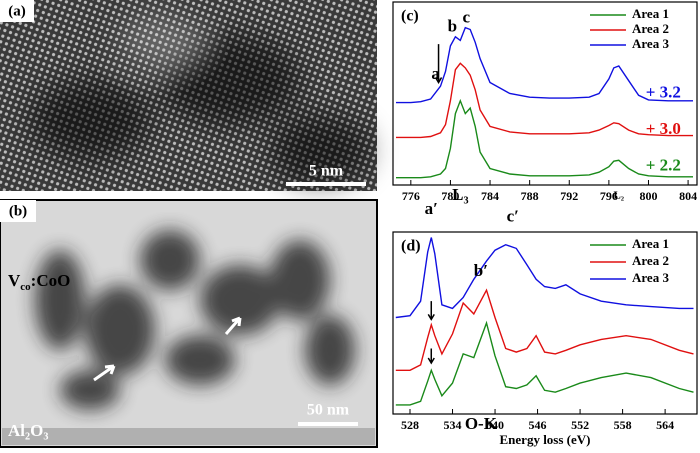 This screenshot has height=453, width=700. What do you see at coordinates (450, 196) in the screenshot?
I see `x-tick-label: 780` at bounding box center [450, 196].